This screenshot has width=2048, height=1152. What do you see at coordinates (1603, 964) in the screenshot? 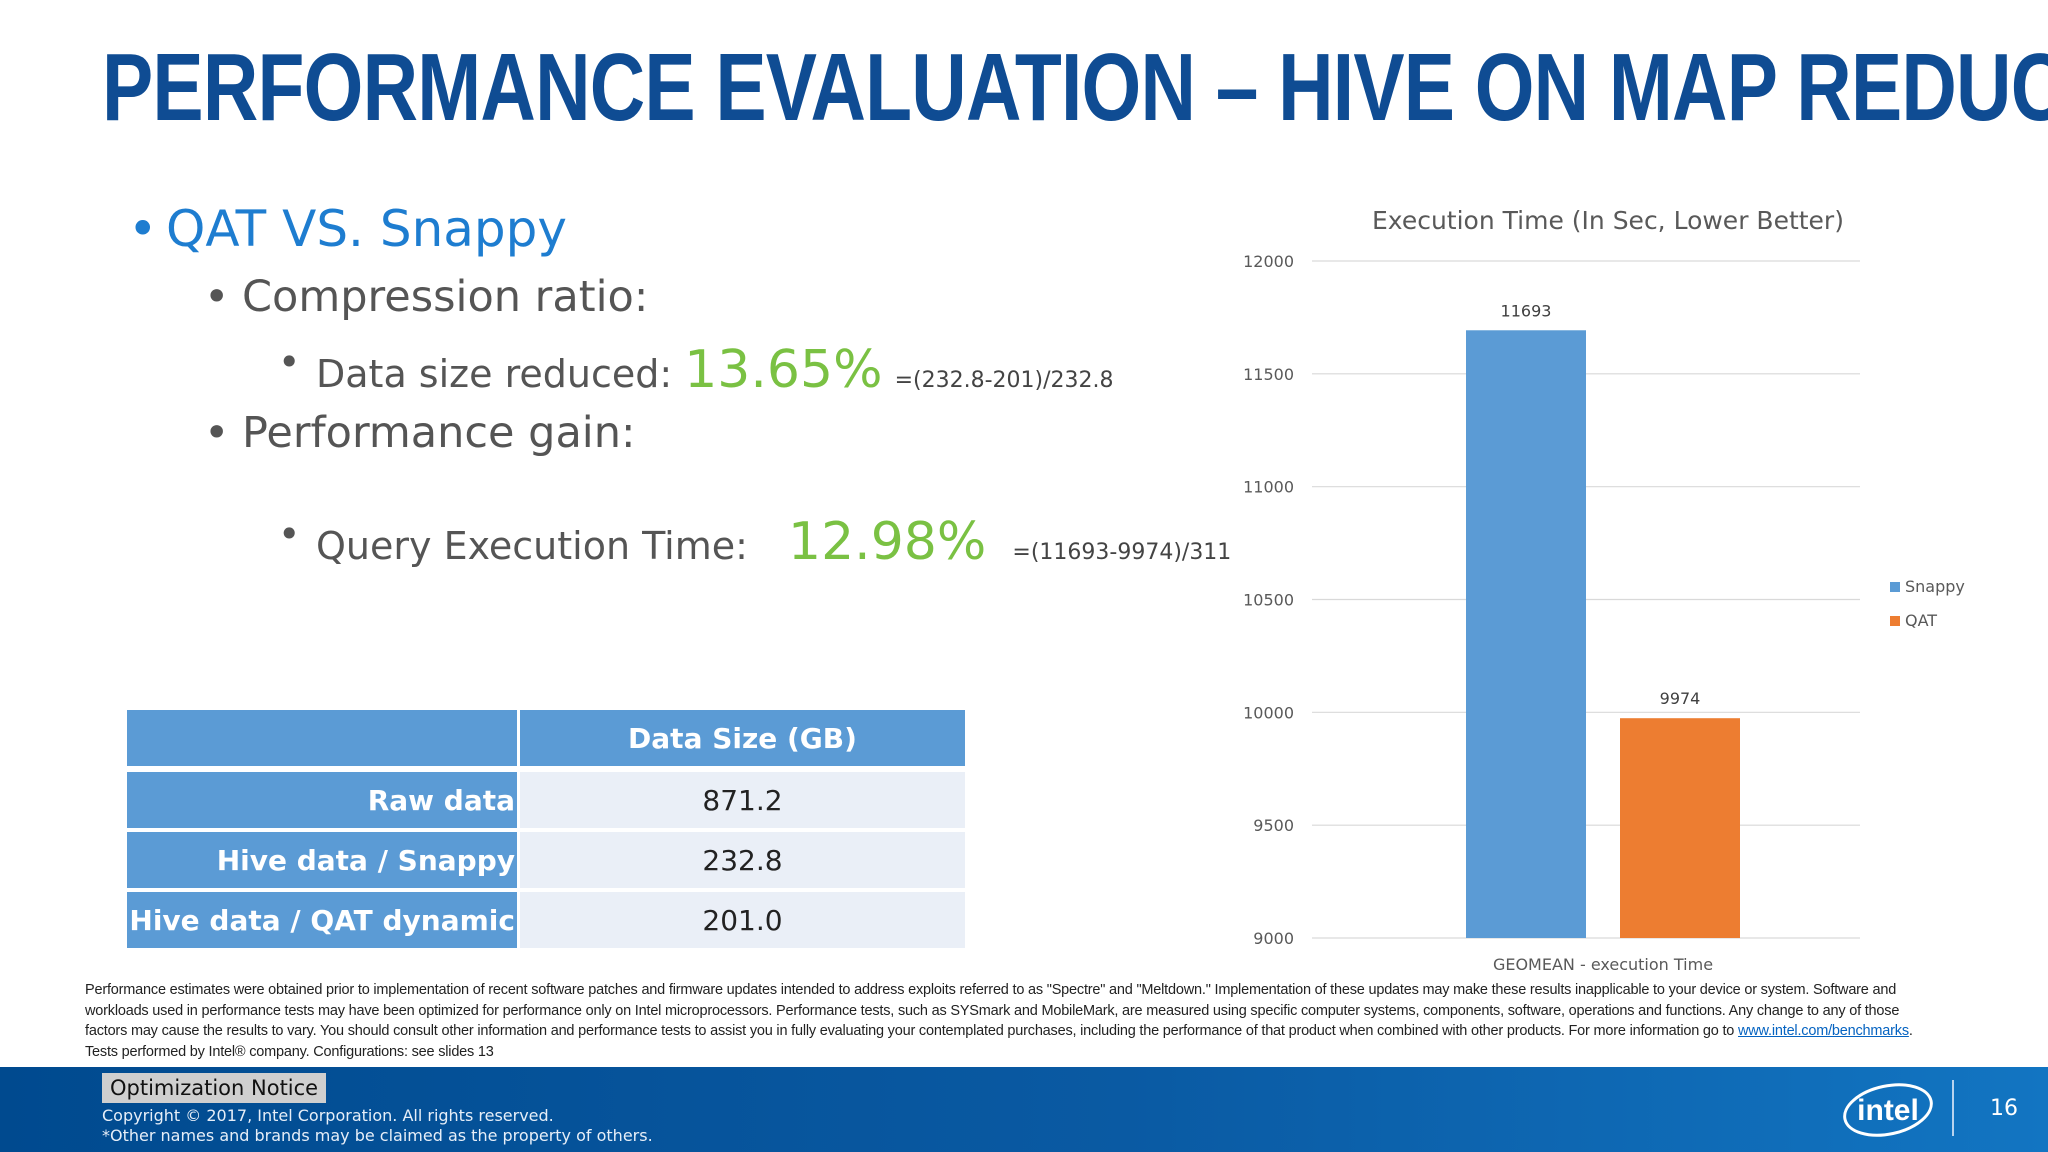
I see `x-category-label: GEOMEAN - execution Time` at bounding box center [1603, 964].